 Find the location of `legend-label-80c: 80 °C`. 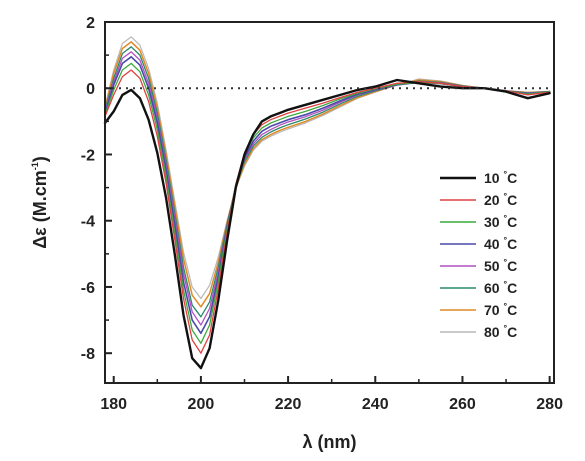

legend-label-80c: 80 °C is located at coordinates (500, 331).